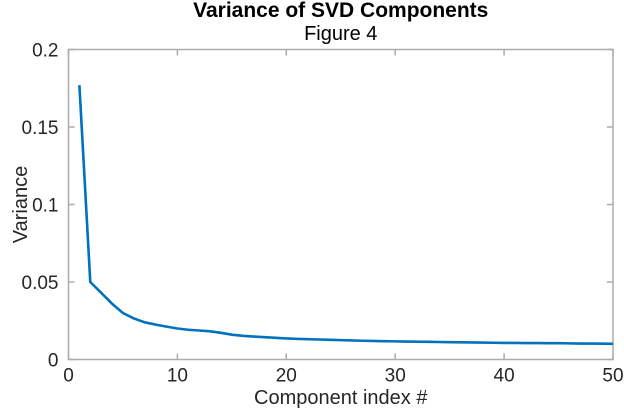 Image resolution: width=624 pixels, height=412 pixels. Describe the element at coordinates (68, 376) in the screenshot. I see `x-tick-label: 0` at that location.